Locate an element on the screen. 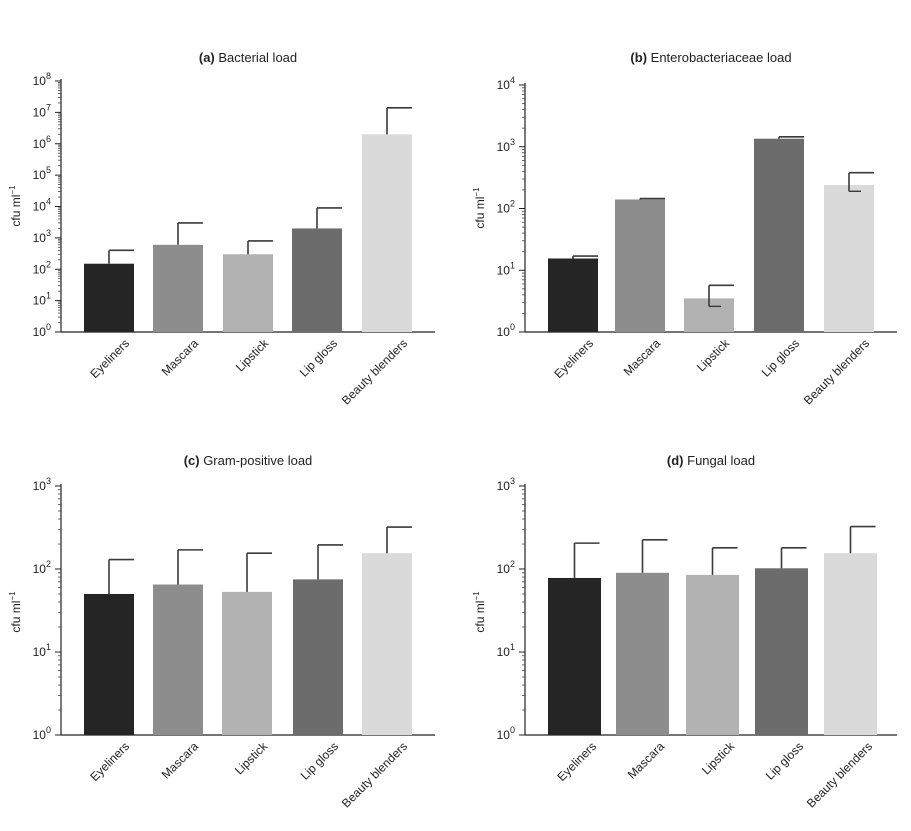 The image size is (911, 831). y-tick-label: 10⁸ is located at coordinates (42, 79).